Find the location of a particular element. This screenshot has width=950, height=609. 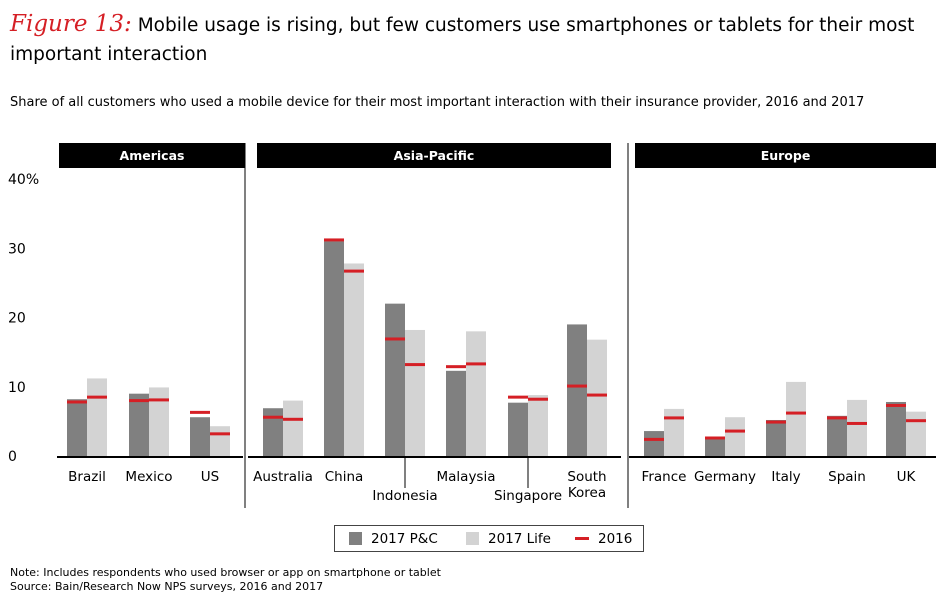

legend-swatch-life is located at coordinates (472, 538).